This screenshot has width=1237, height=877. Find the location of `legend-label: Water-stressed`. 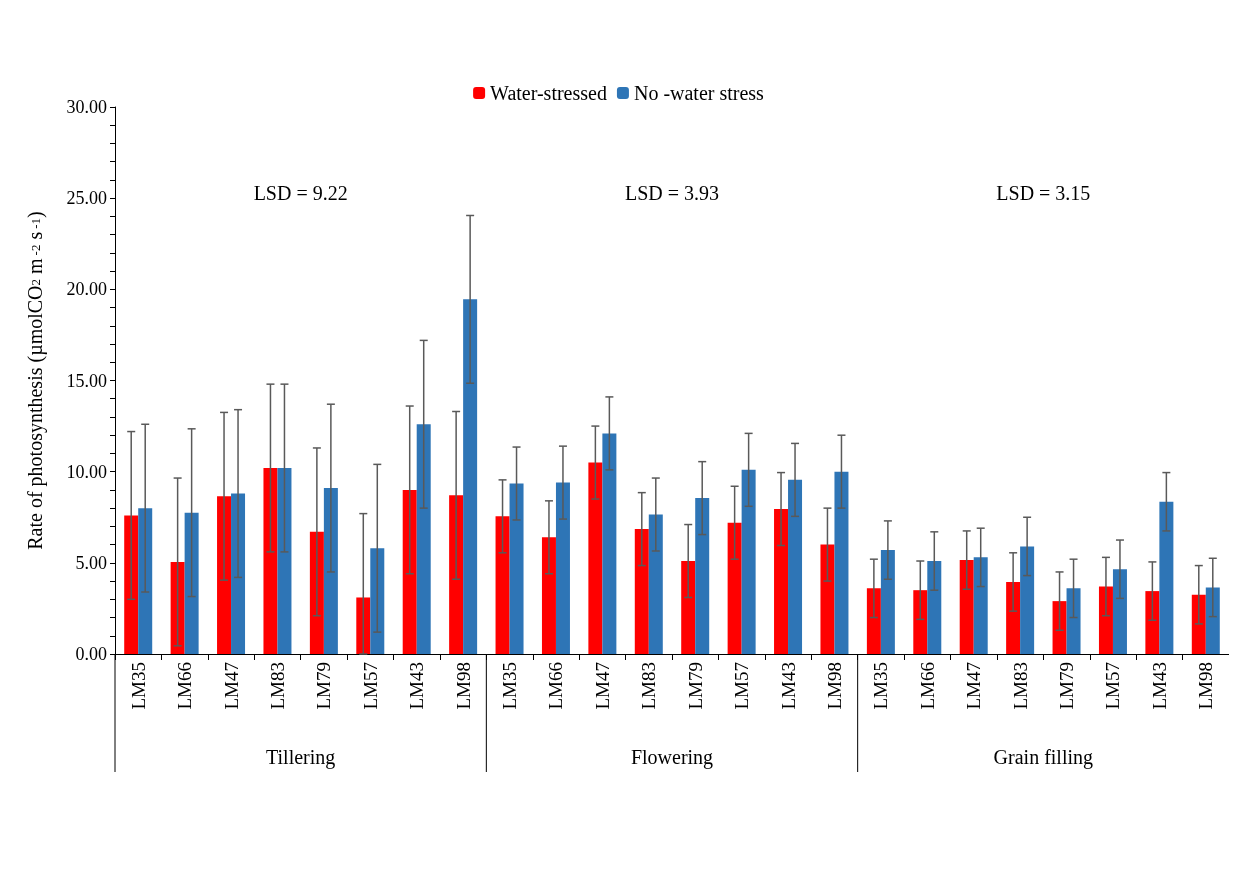

legend-label: Water-stressed is located at coordinates (548, 93).